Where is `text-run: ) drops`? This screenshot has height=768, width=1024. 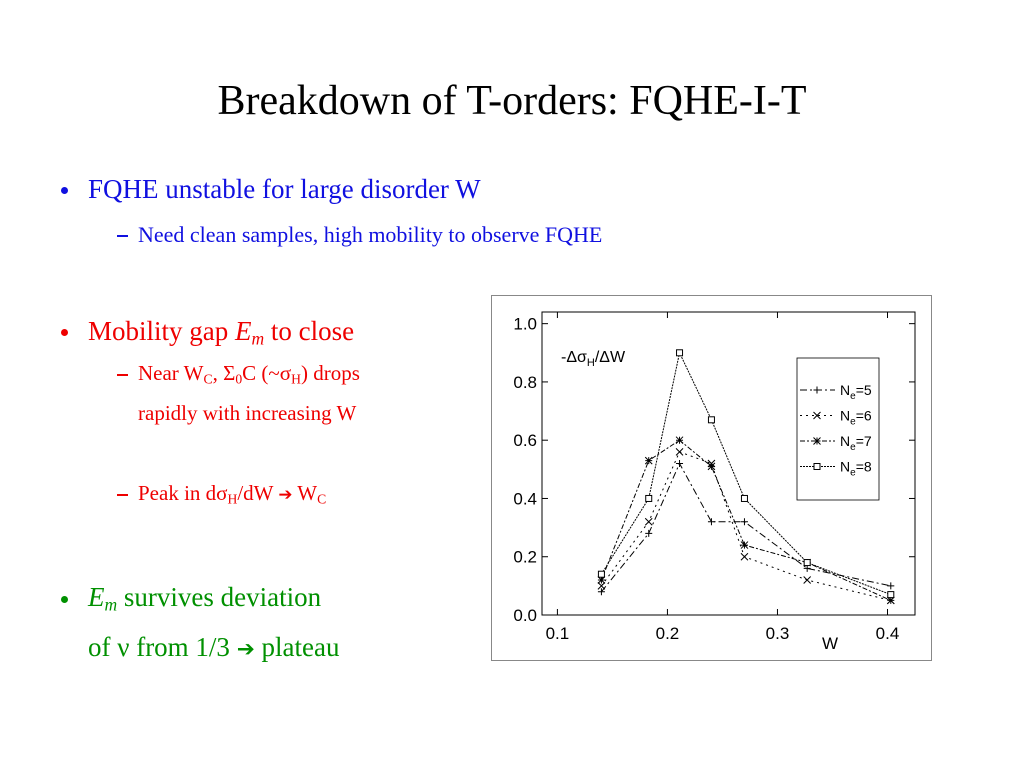
text-run: ) drops is located at coordinates (330, 373).